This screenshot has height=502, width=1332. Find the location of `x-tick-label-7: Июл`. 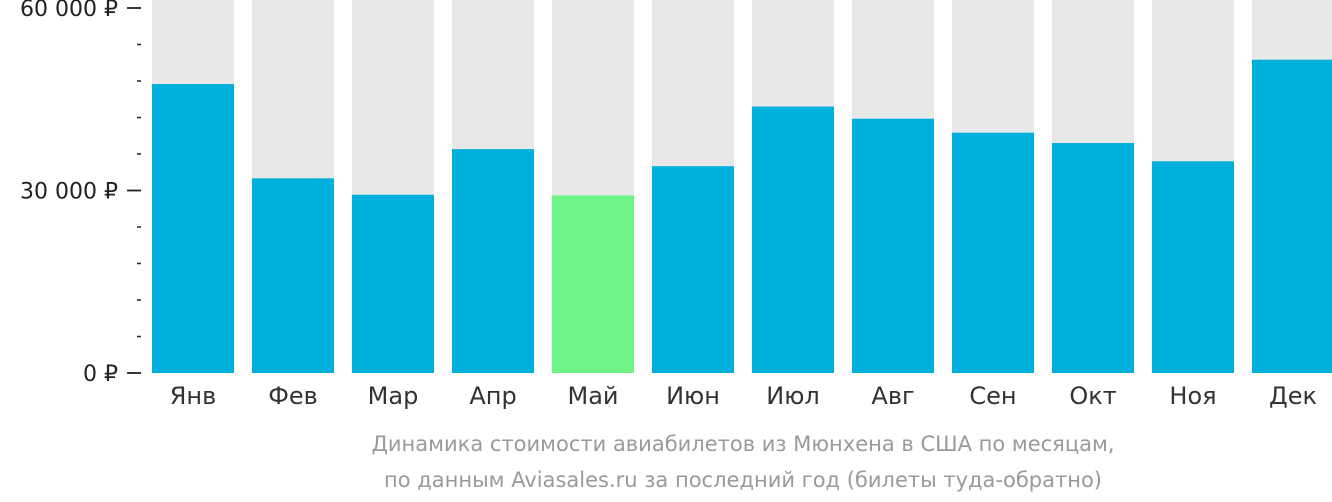

x-tick-label-7: Июл is located at coordinates (793, 396).